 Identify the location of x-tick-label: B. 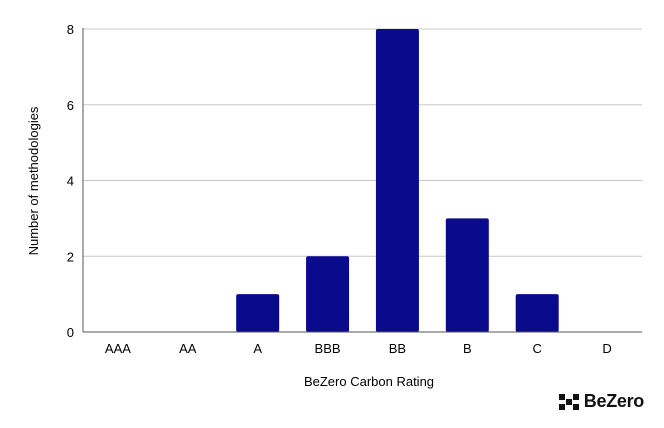
(467, 348).